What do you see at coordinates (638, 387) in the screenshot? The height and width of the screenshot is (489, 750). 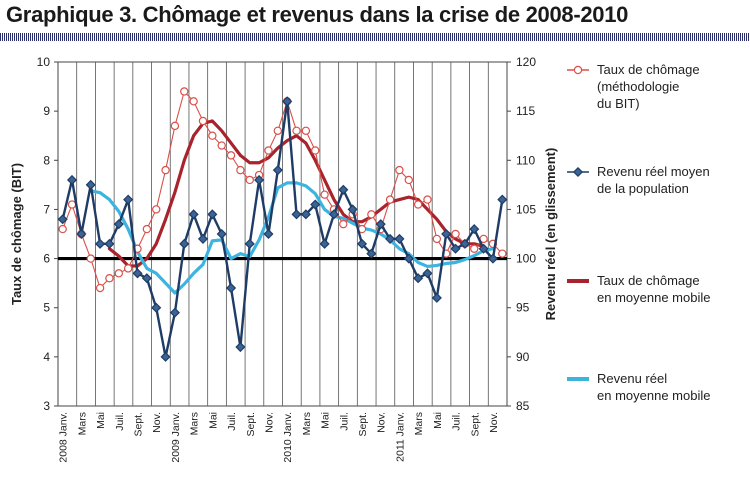 I see `legend-entry-3: Revenu réel en moyenne mobile` at bounding box center [638, 387].